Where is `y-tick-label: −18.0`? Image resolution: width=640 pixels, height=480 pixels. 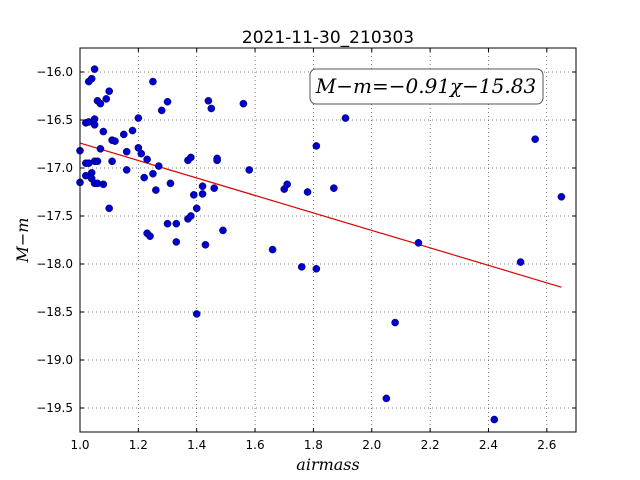
y-tick-label: −18.0 is located at coordinates (54, 264).